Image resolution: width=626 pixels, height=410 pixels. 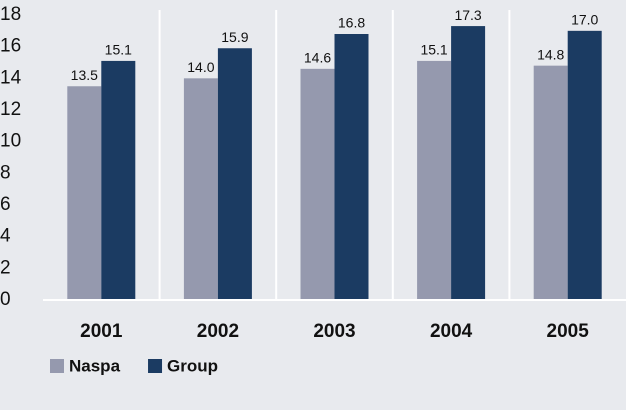 I want to click on y-tick-label: 12, so click(x=10, y=109).